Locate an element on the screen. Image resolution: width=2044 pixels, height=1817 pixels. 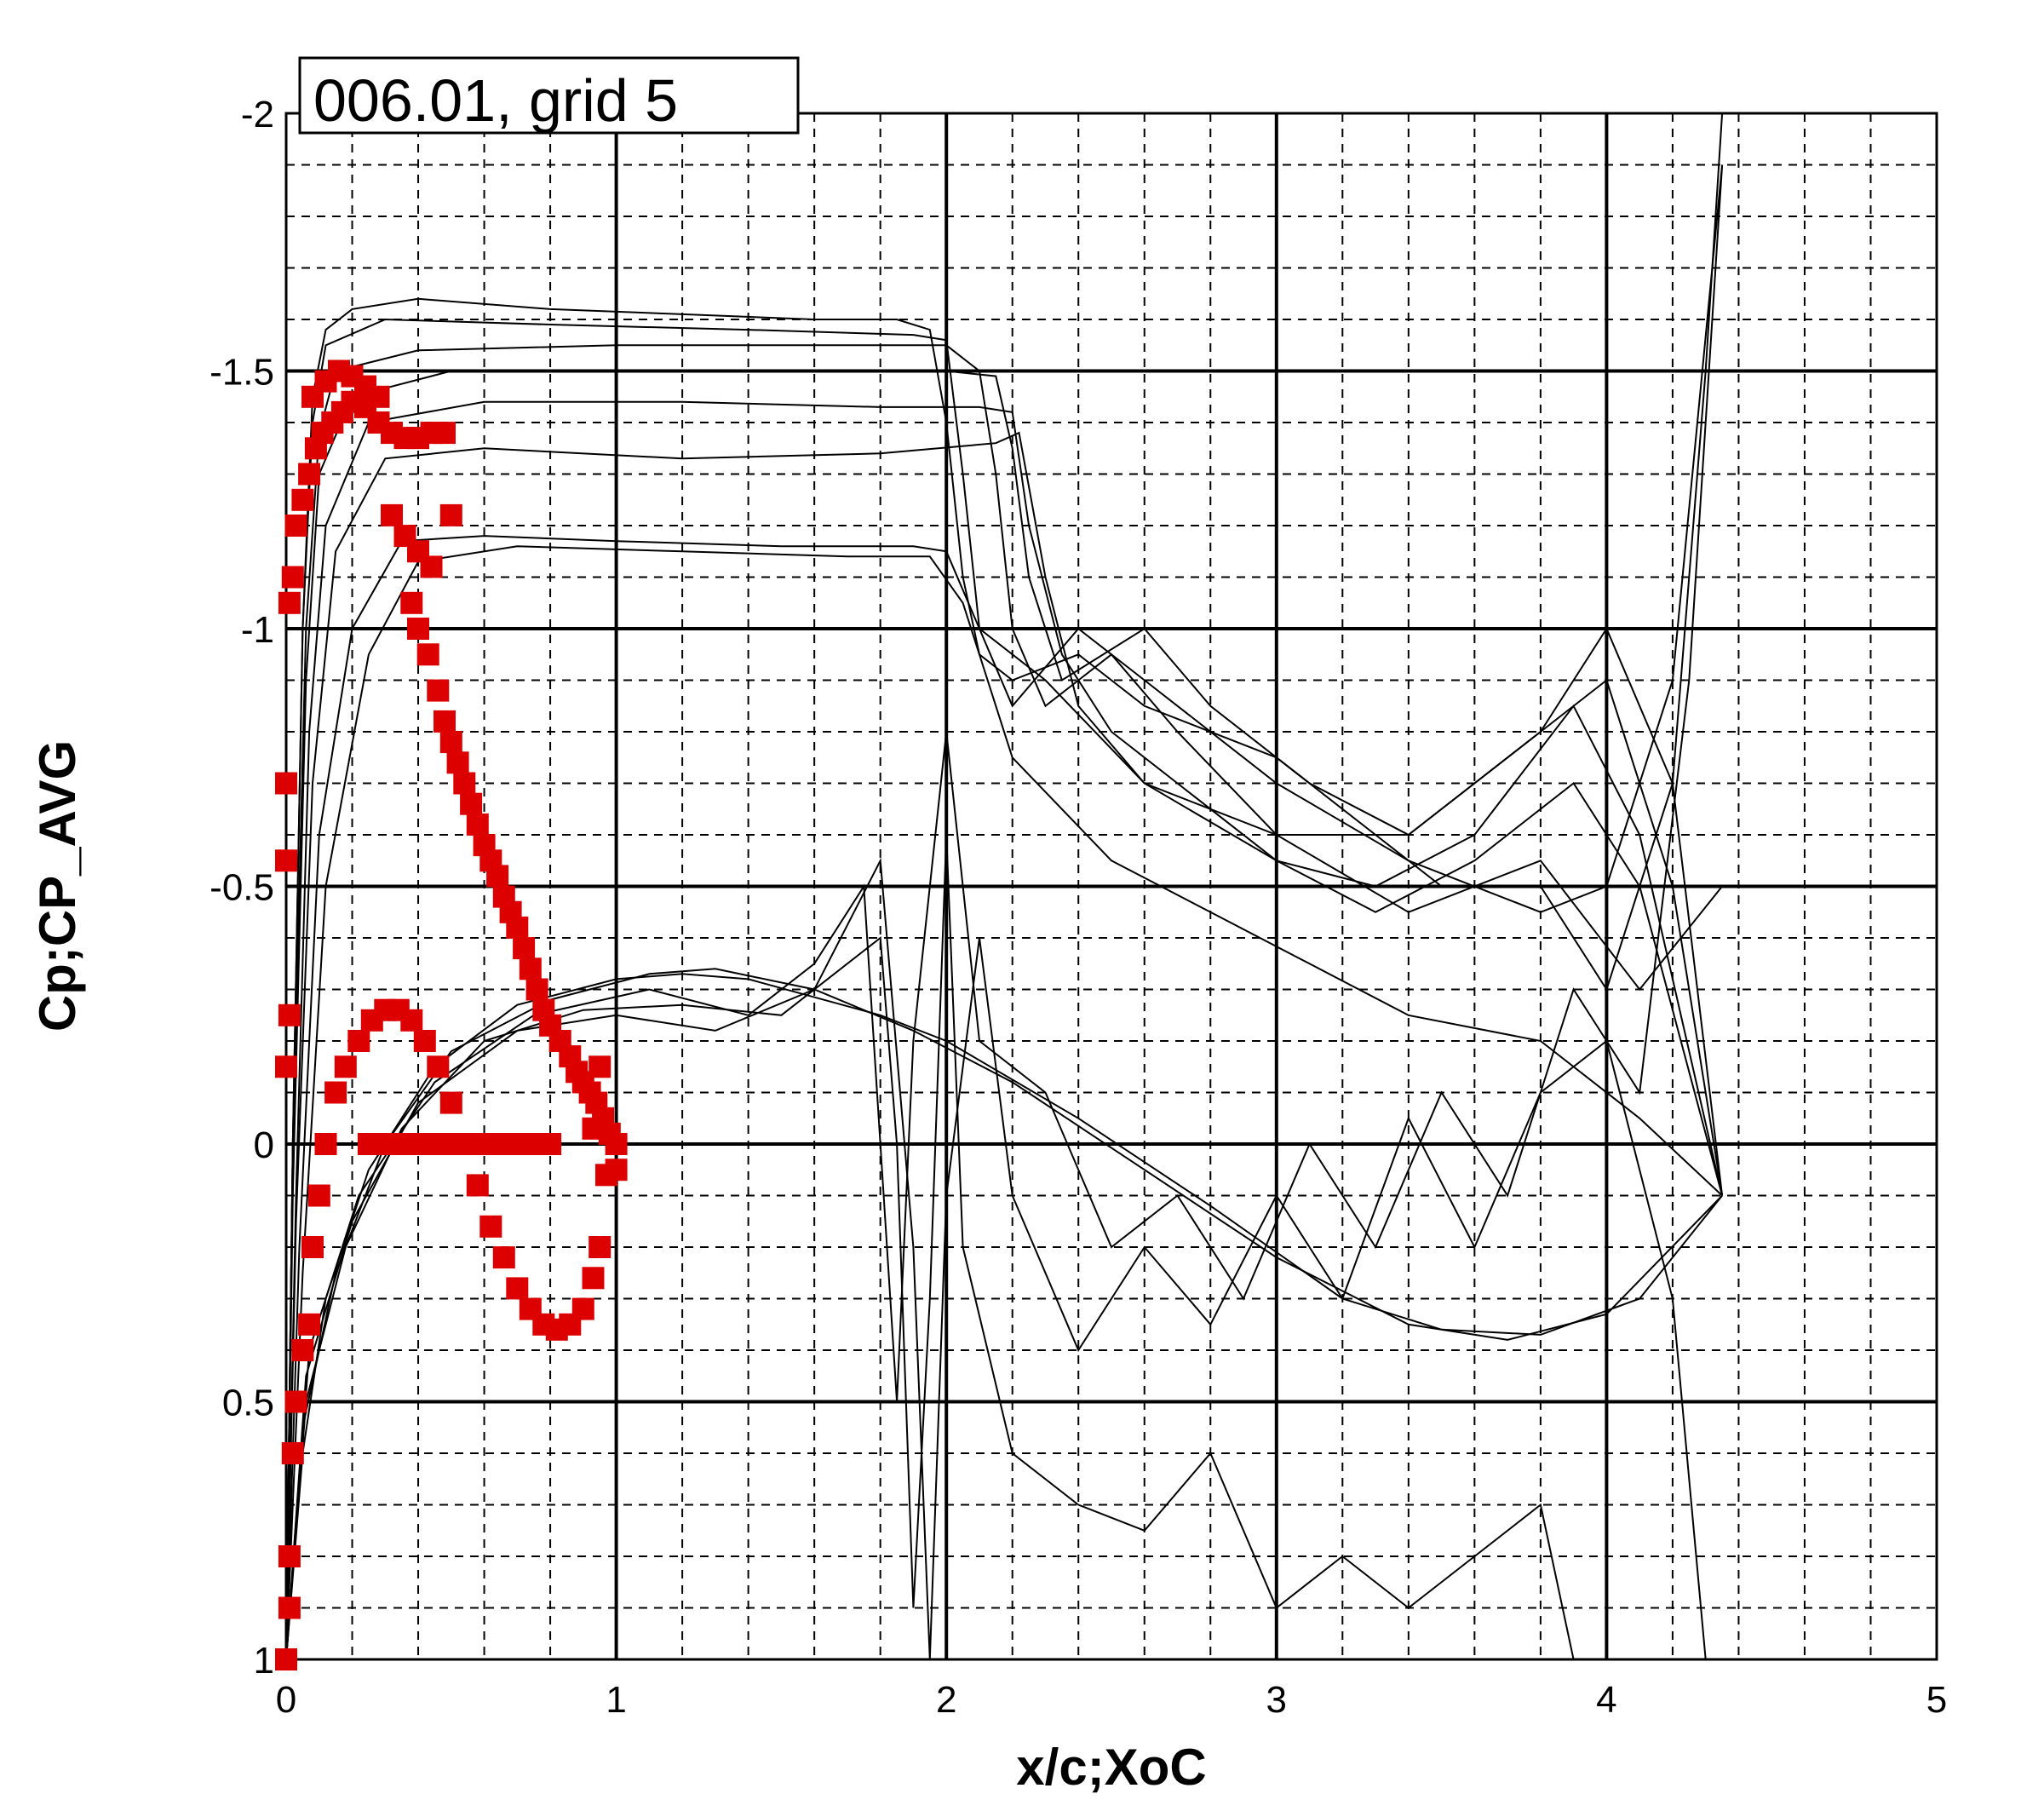
title-box: 006.01, grid 5 is located at coordinates (549, 96).